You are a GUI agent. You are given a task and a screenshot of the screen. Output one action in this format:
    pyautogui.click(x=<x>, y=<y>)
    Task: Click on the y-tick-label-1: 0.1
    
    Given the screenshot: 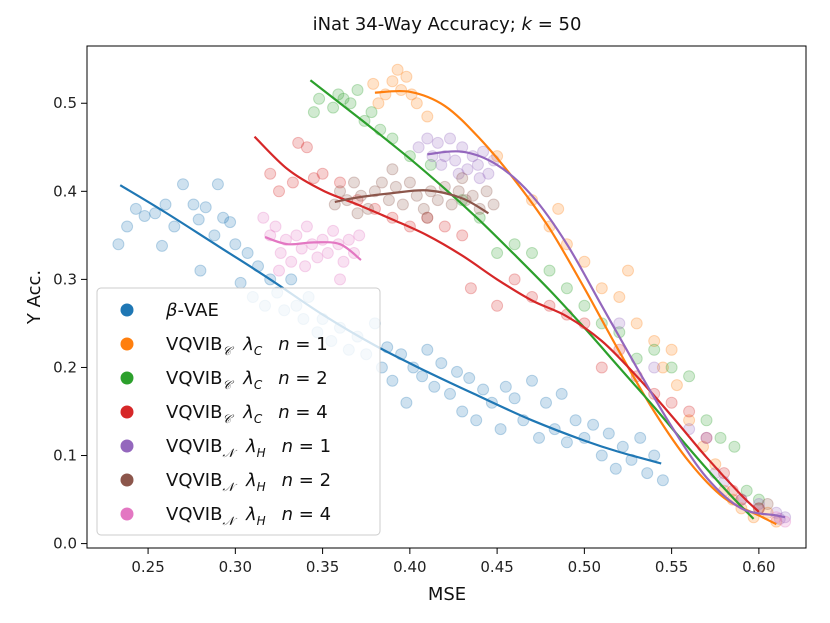 What is the action you would take?
    pyautogui.click(x=65, y=456)
    